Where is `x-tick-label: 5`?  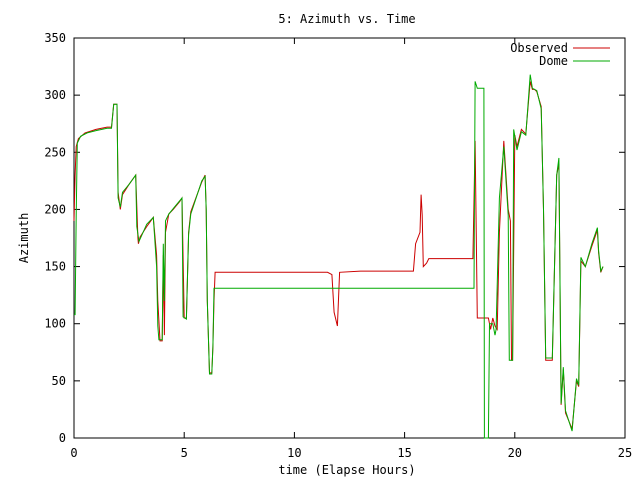
x-tick-label: 5 is located at coordinates (184, 453).